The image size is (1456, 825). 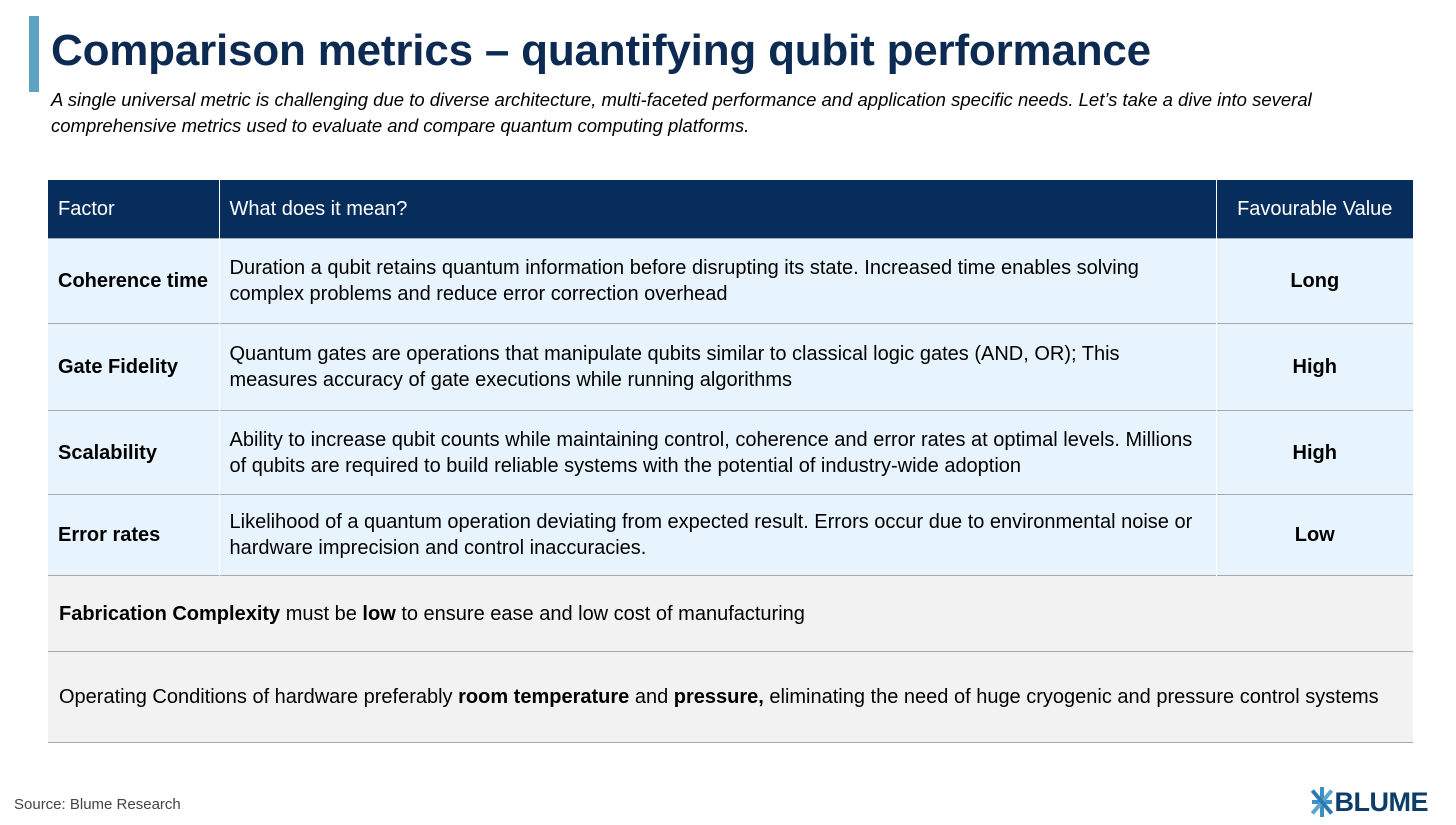 I want to click on header-favourable-value: Favourable Value, so click(x=1314, y=209).